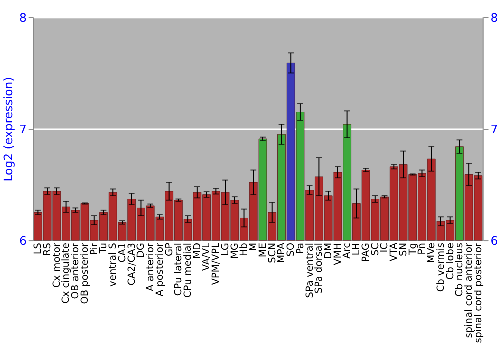  Describe the element at coordinates (357, 249) in the screenshot. I see `x-tick-label: LH` at that location.